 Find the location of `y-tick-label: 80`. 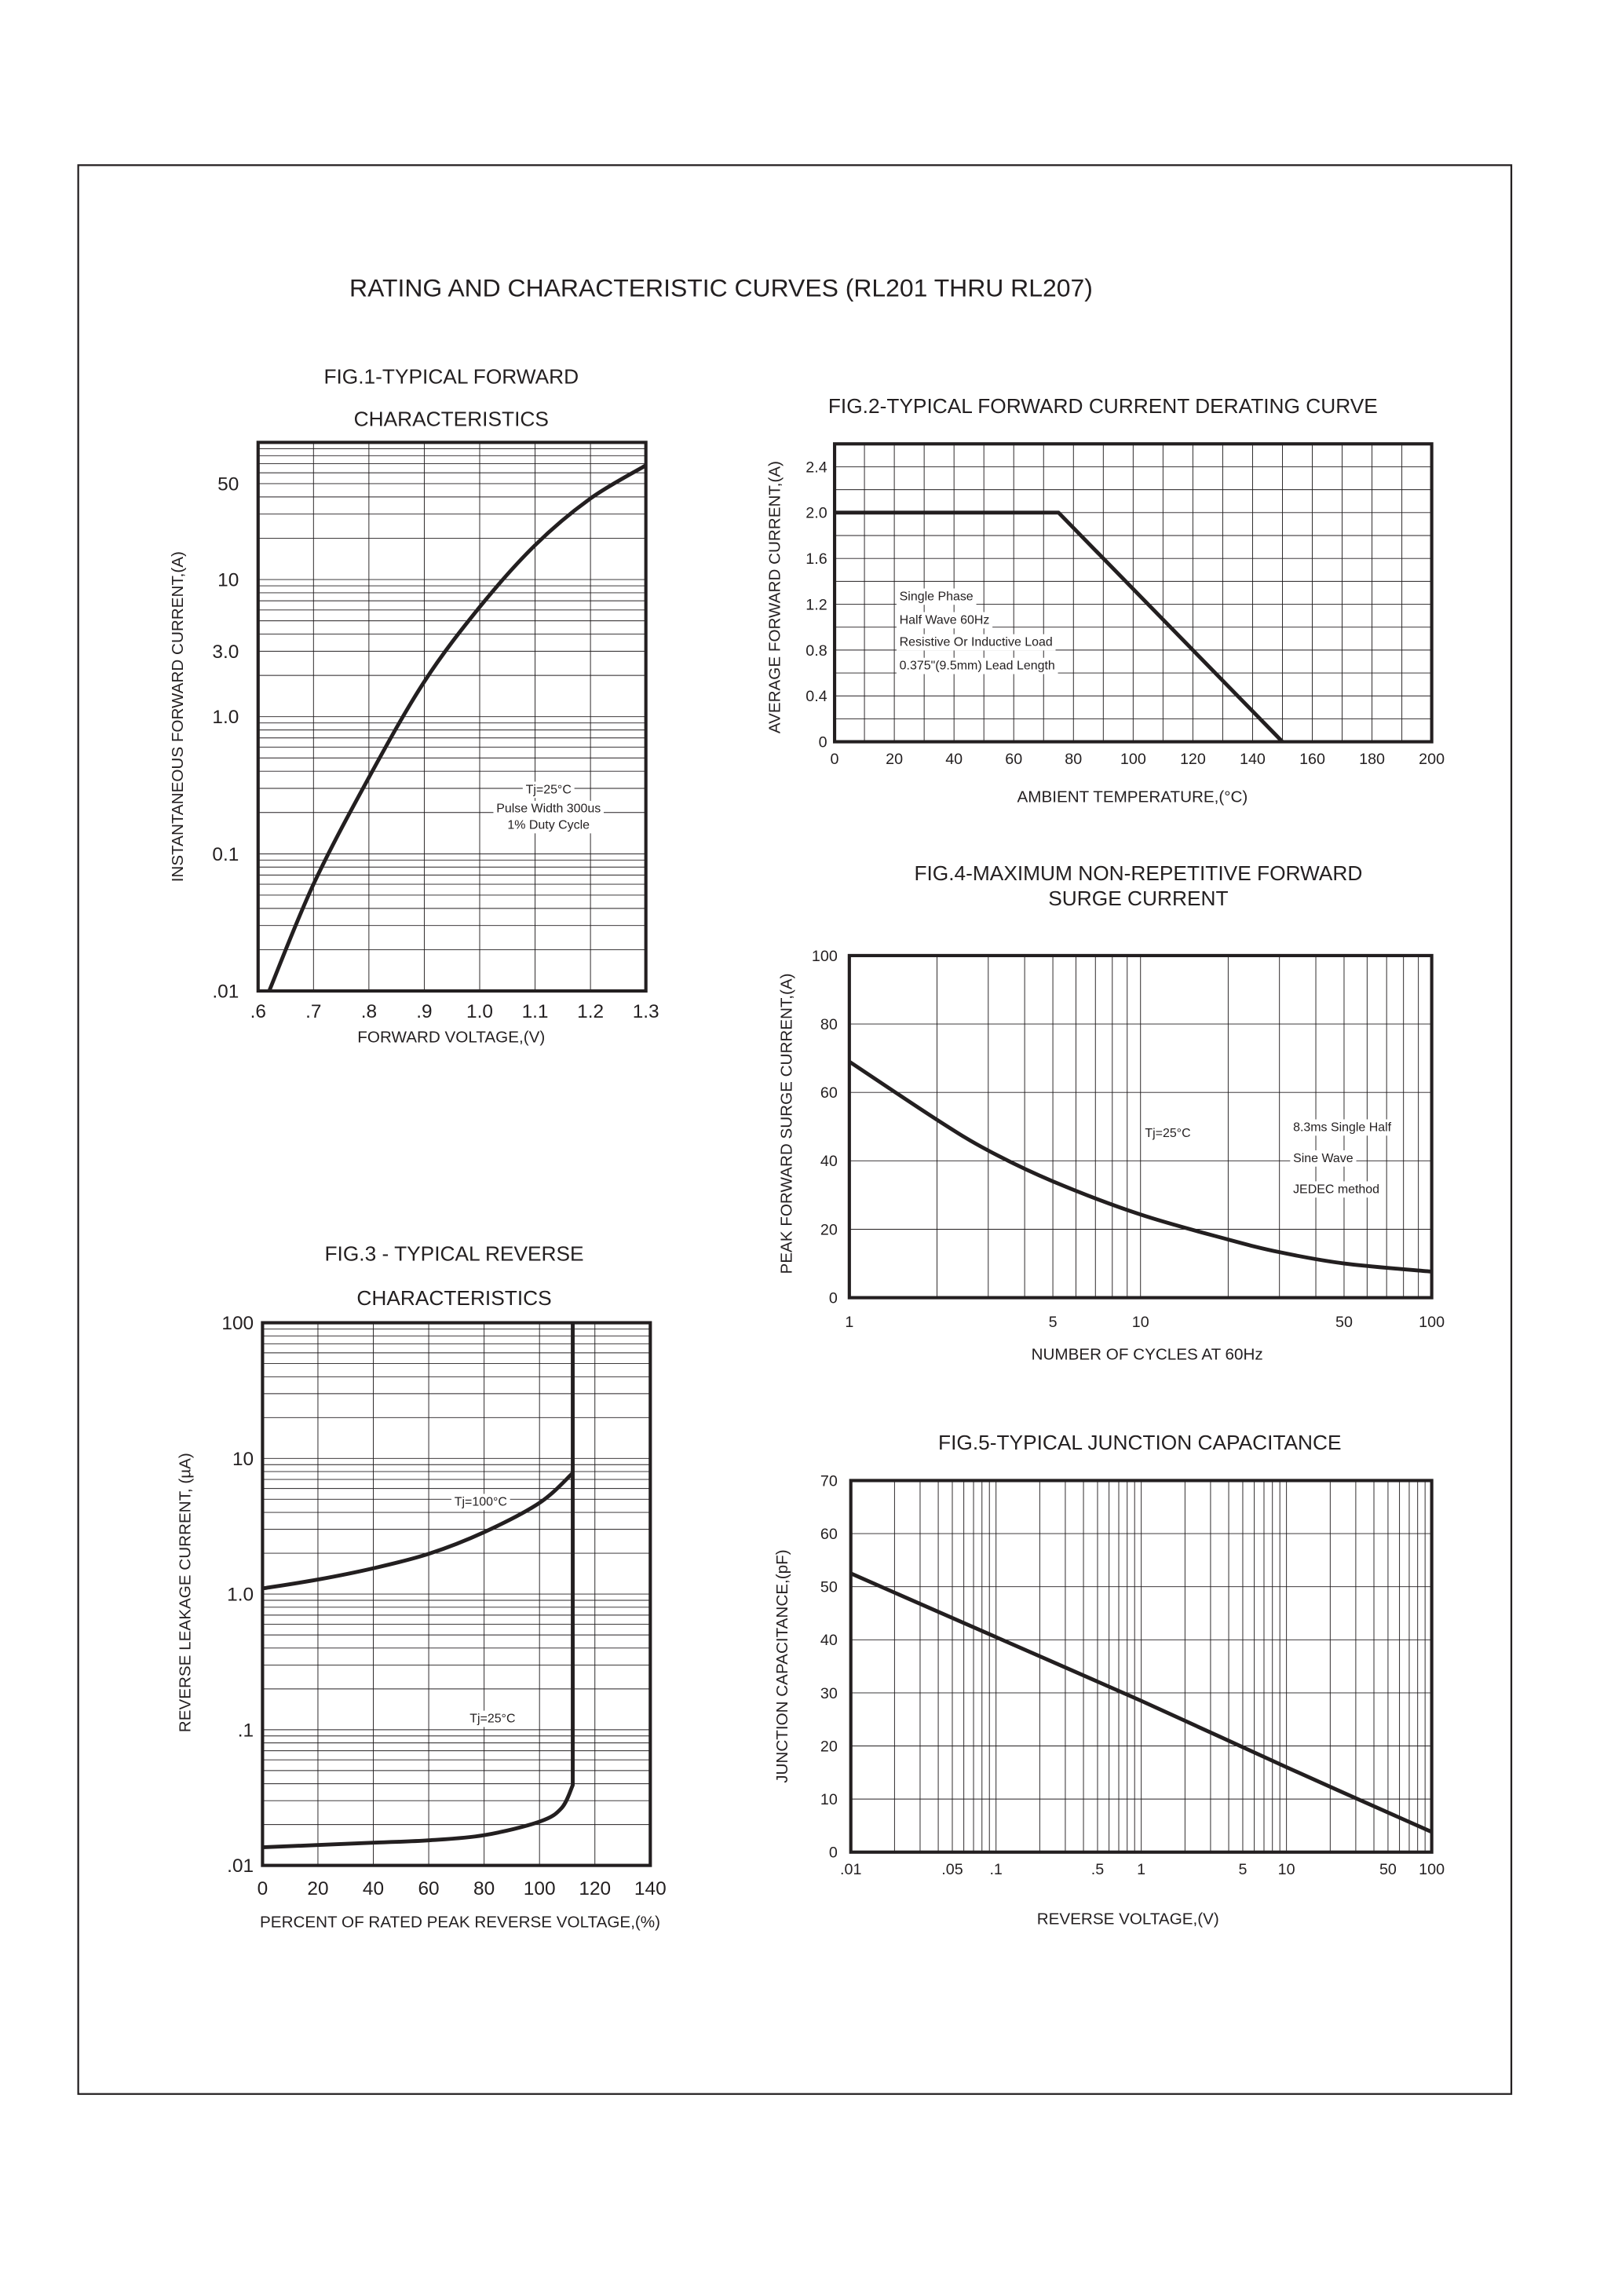

y-tick-label: 80 is located at coordinates (829, 1024).